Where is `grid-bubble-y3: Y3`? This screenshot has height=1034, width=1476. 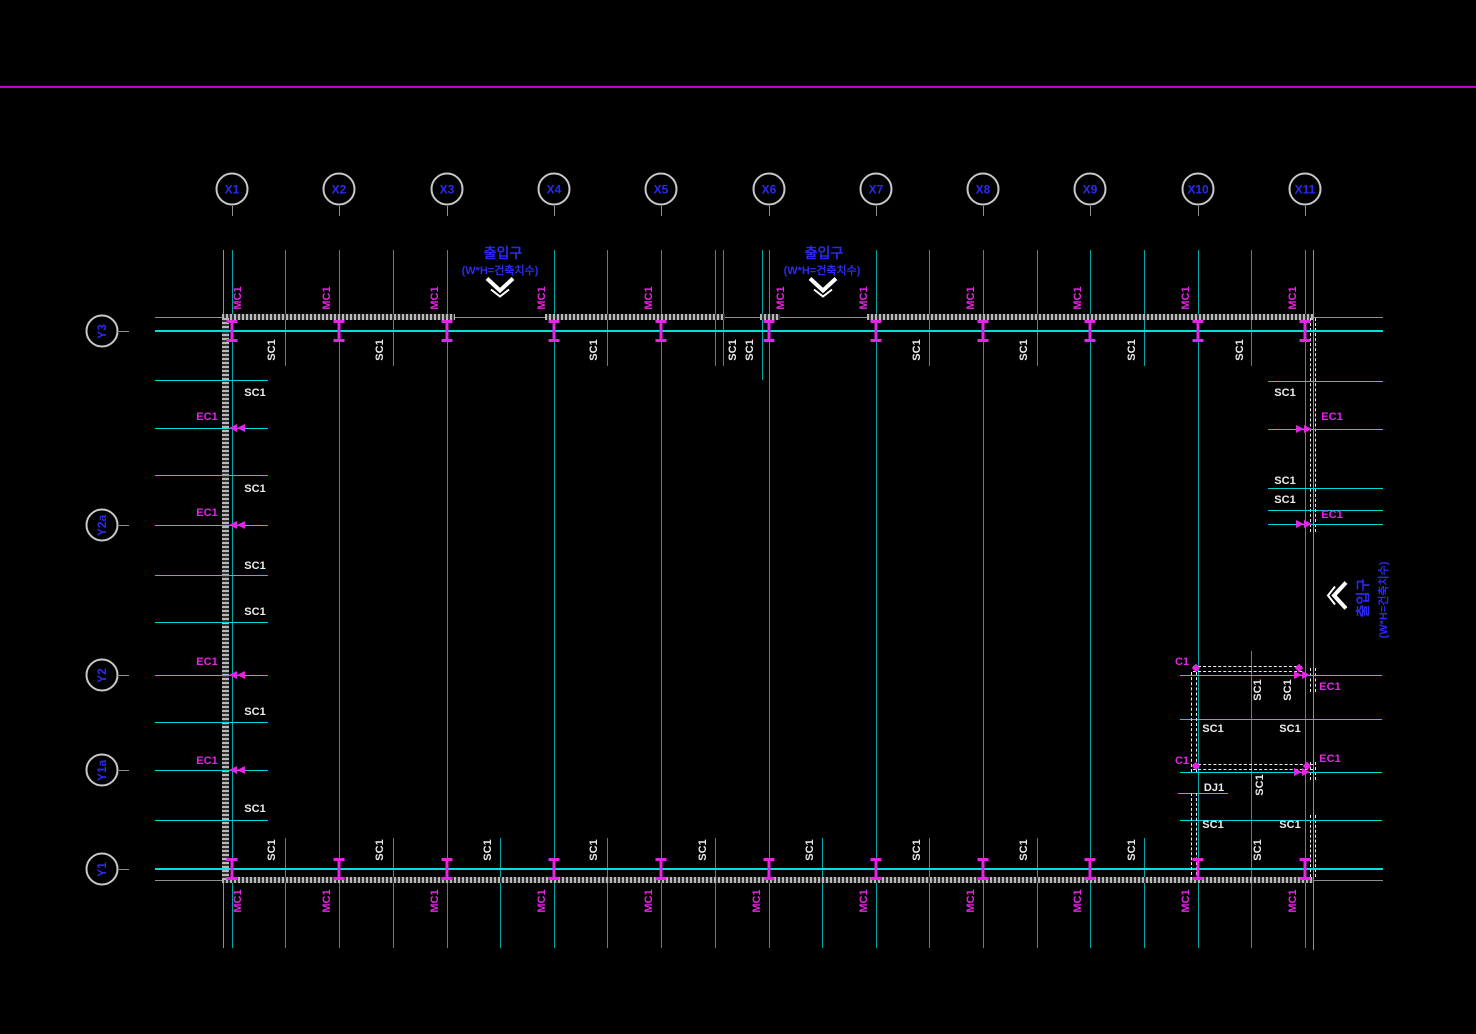 grid-bubble-y3: Y3 is located at coordinates (102, 331).